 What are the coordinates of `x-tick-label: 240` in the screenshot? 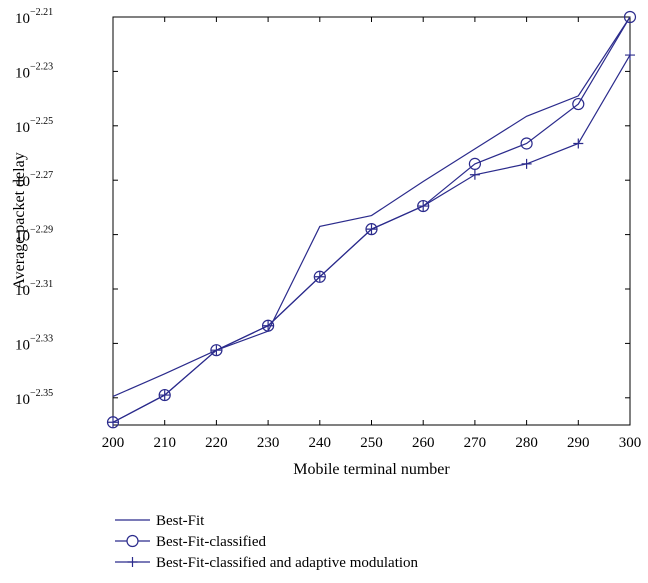 It's located at (320, 443).